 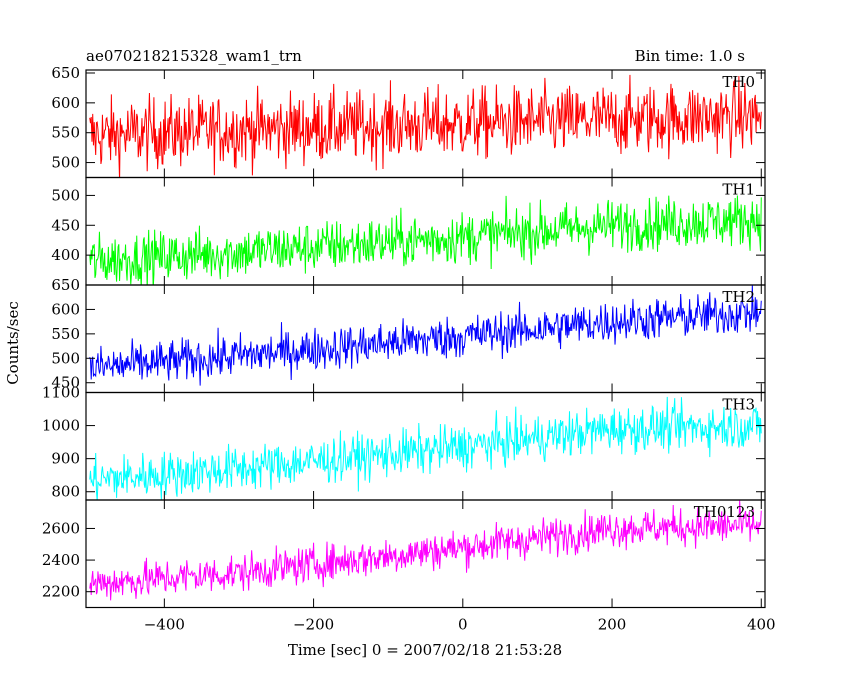 What do you see at coordinates (164, 625) in the screenshot?
I see `x-tick-label: −400` at bounding box center [164, 625].